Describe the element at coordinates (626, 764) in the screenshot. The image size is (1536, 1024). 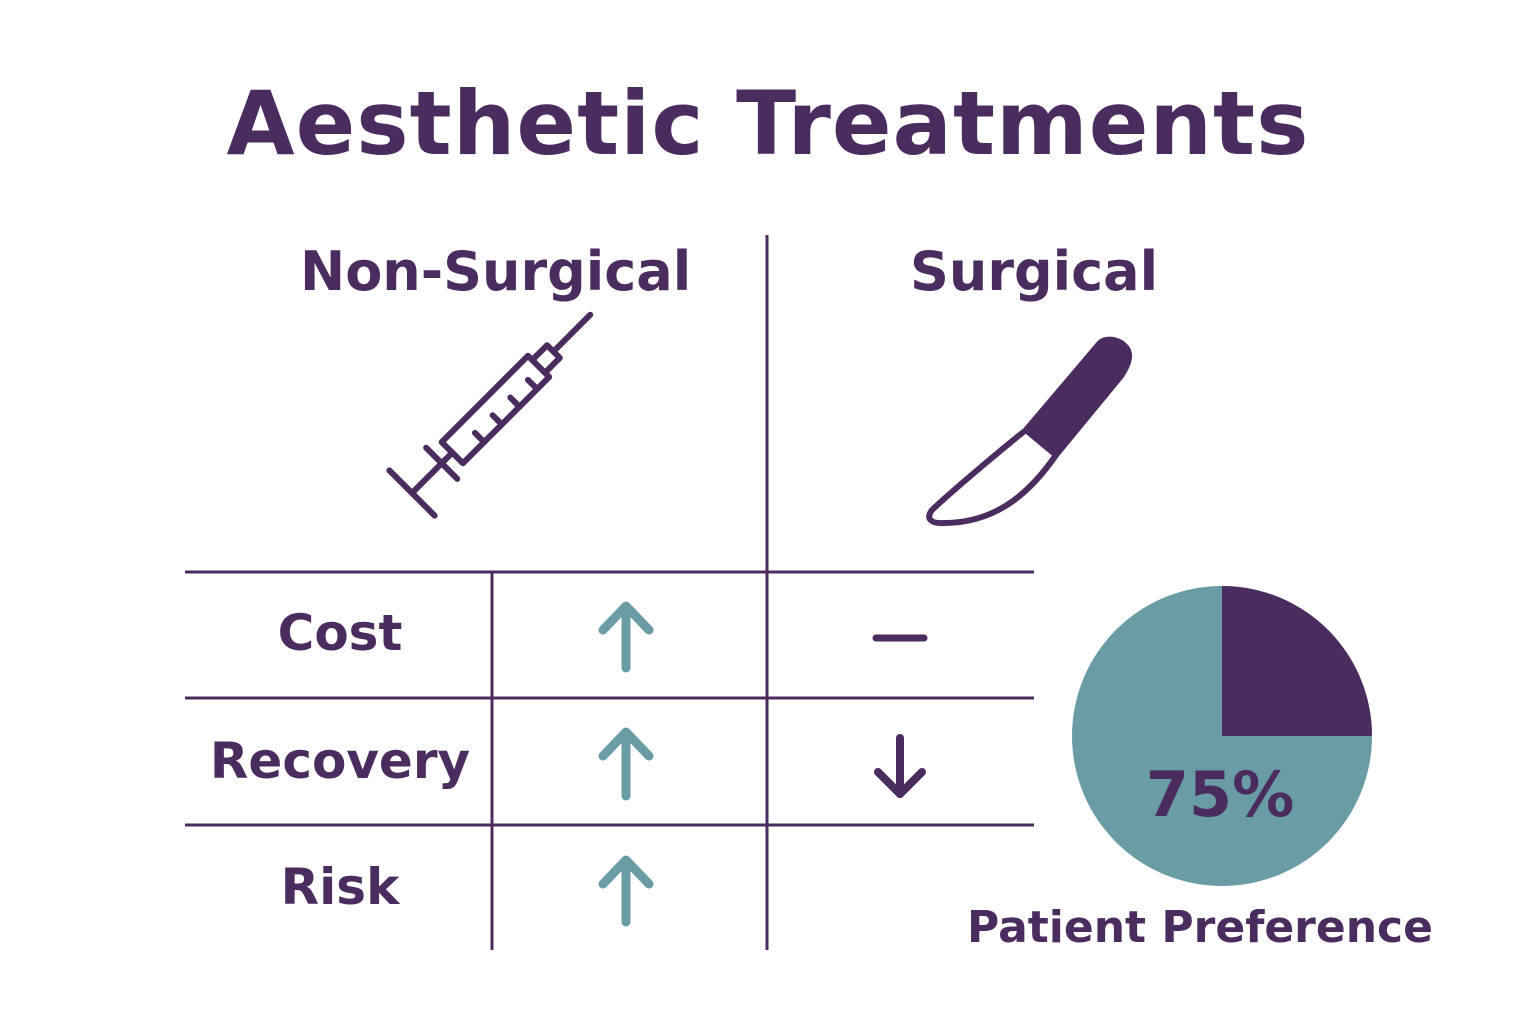
I see `recovery-non-surgical-up-arrow-icon` at that location.